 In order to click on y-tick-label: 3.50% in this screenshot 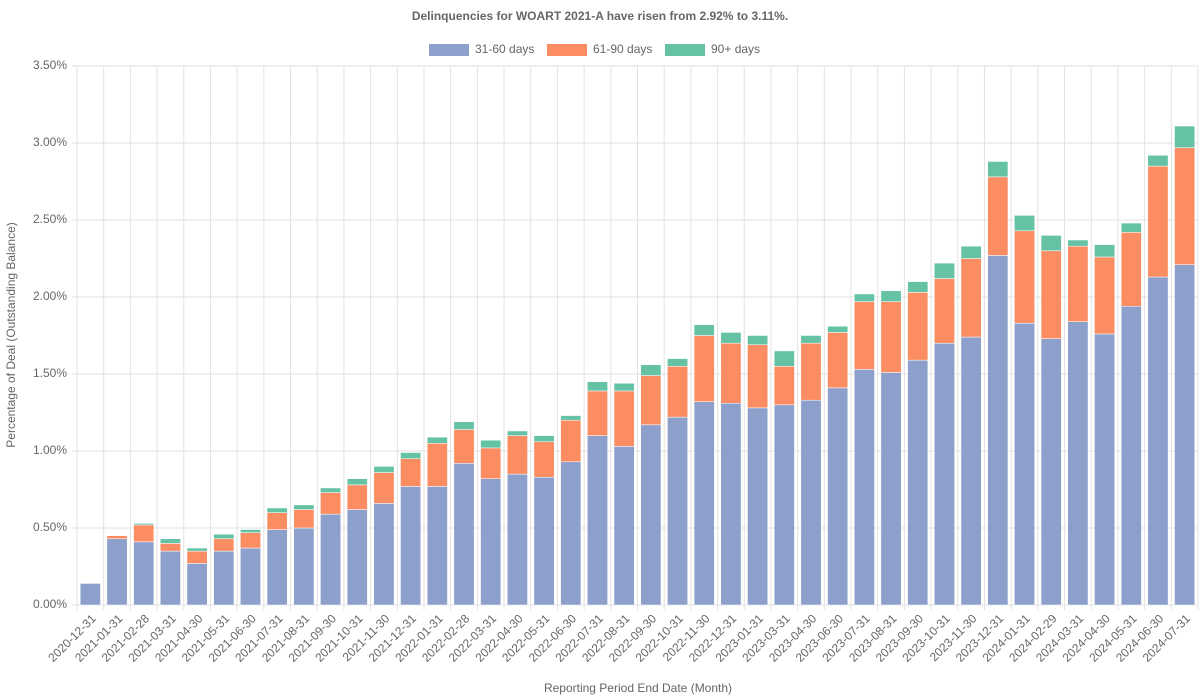, I will do `click(50, 65)`.